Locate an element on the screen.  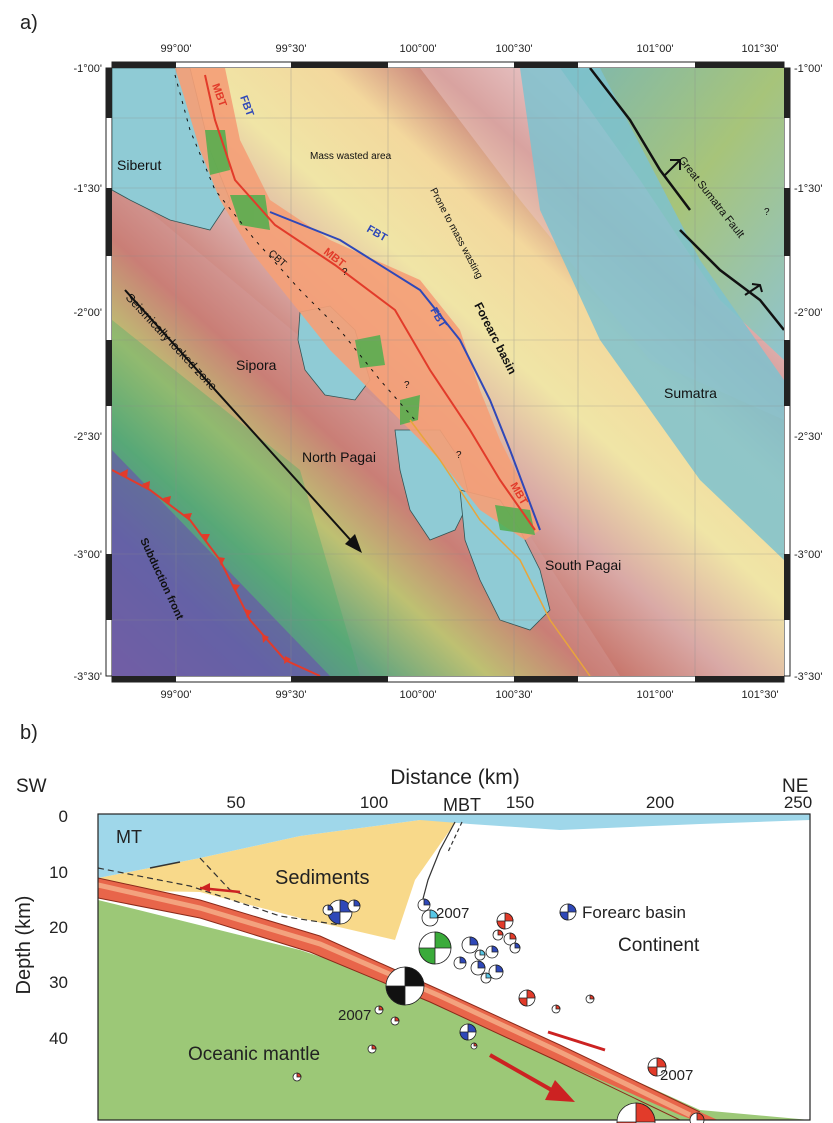
sipora-label: Sipora is located at coordinates (256, 365).